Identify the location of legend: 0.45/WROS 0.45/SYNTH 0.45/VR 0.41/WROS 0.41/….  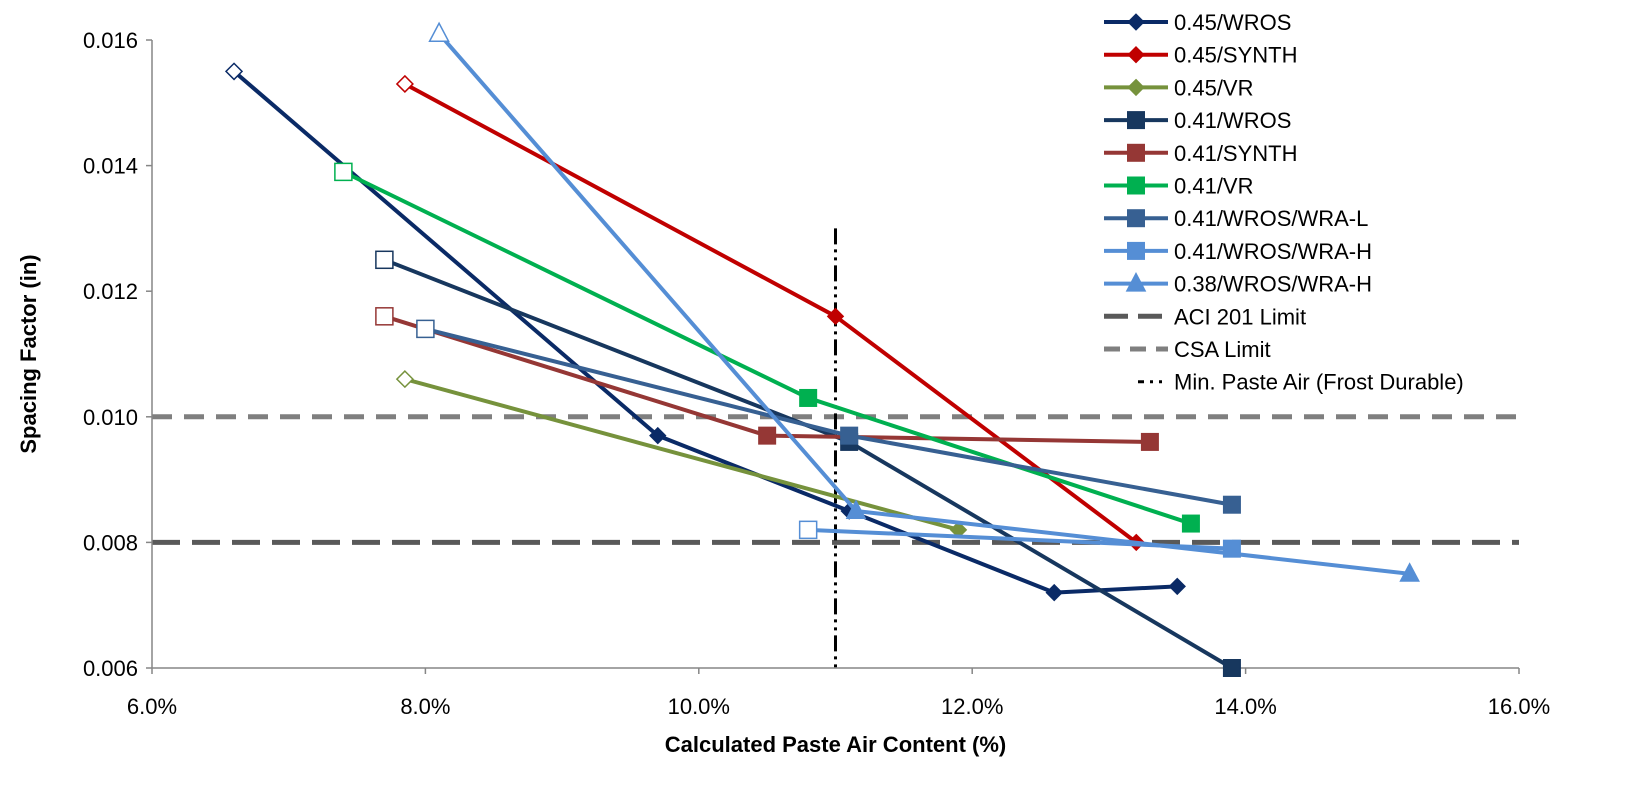
(1284, 202).